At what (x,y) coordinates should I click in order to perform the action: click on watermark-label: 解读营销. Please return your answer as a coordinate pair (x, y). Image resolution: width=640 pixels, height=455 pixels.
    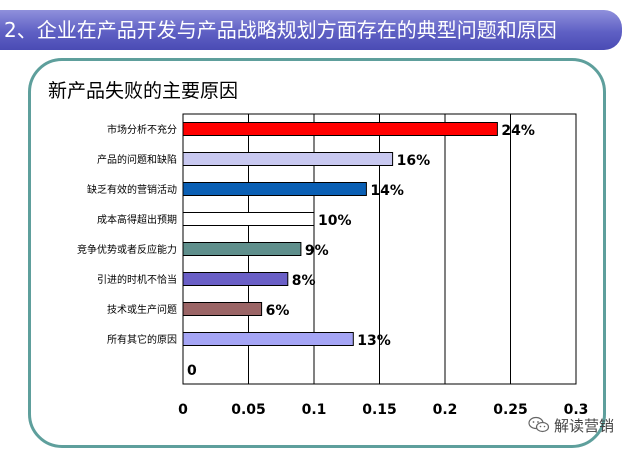
    Looking at the image, I should click on (584, 425).